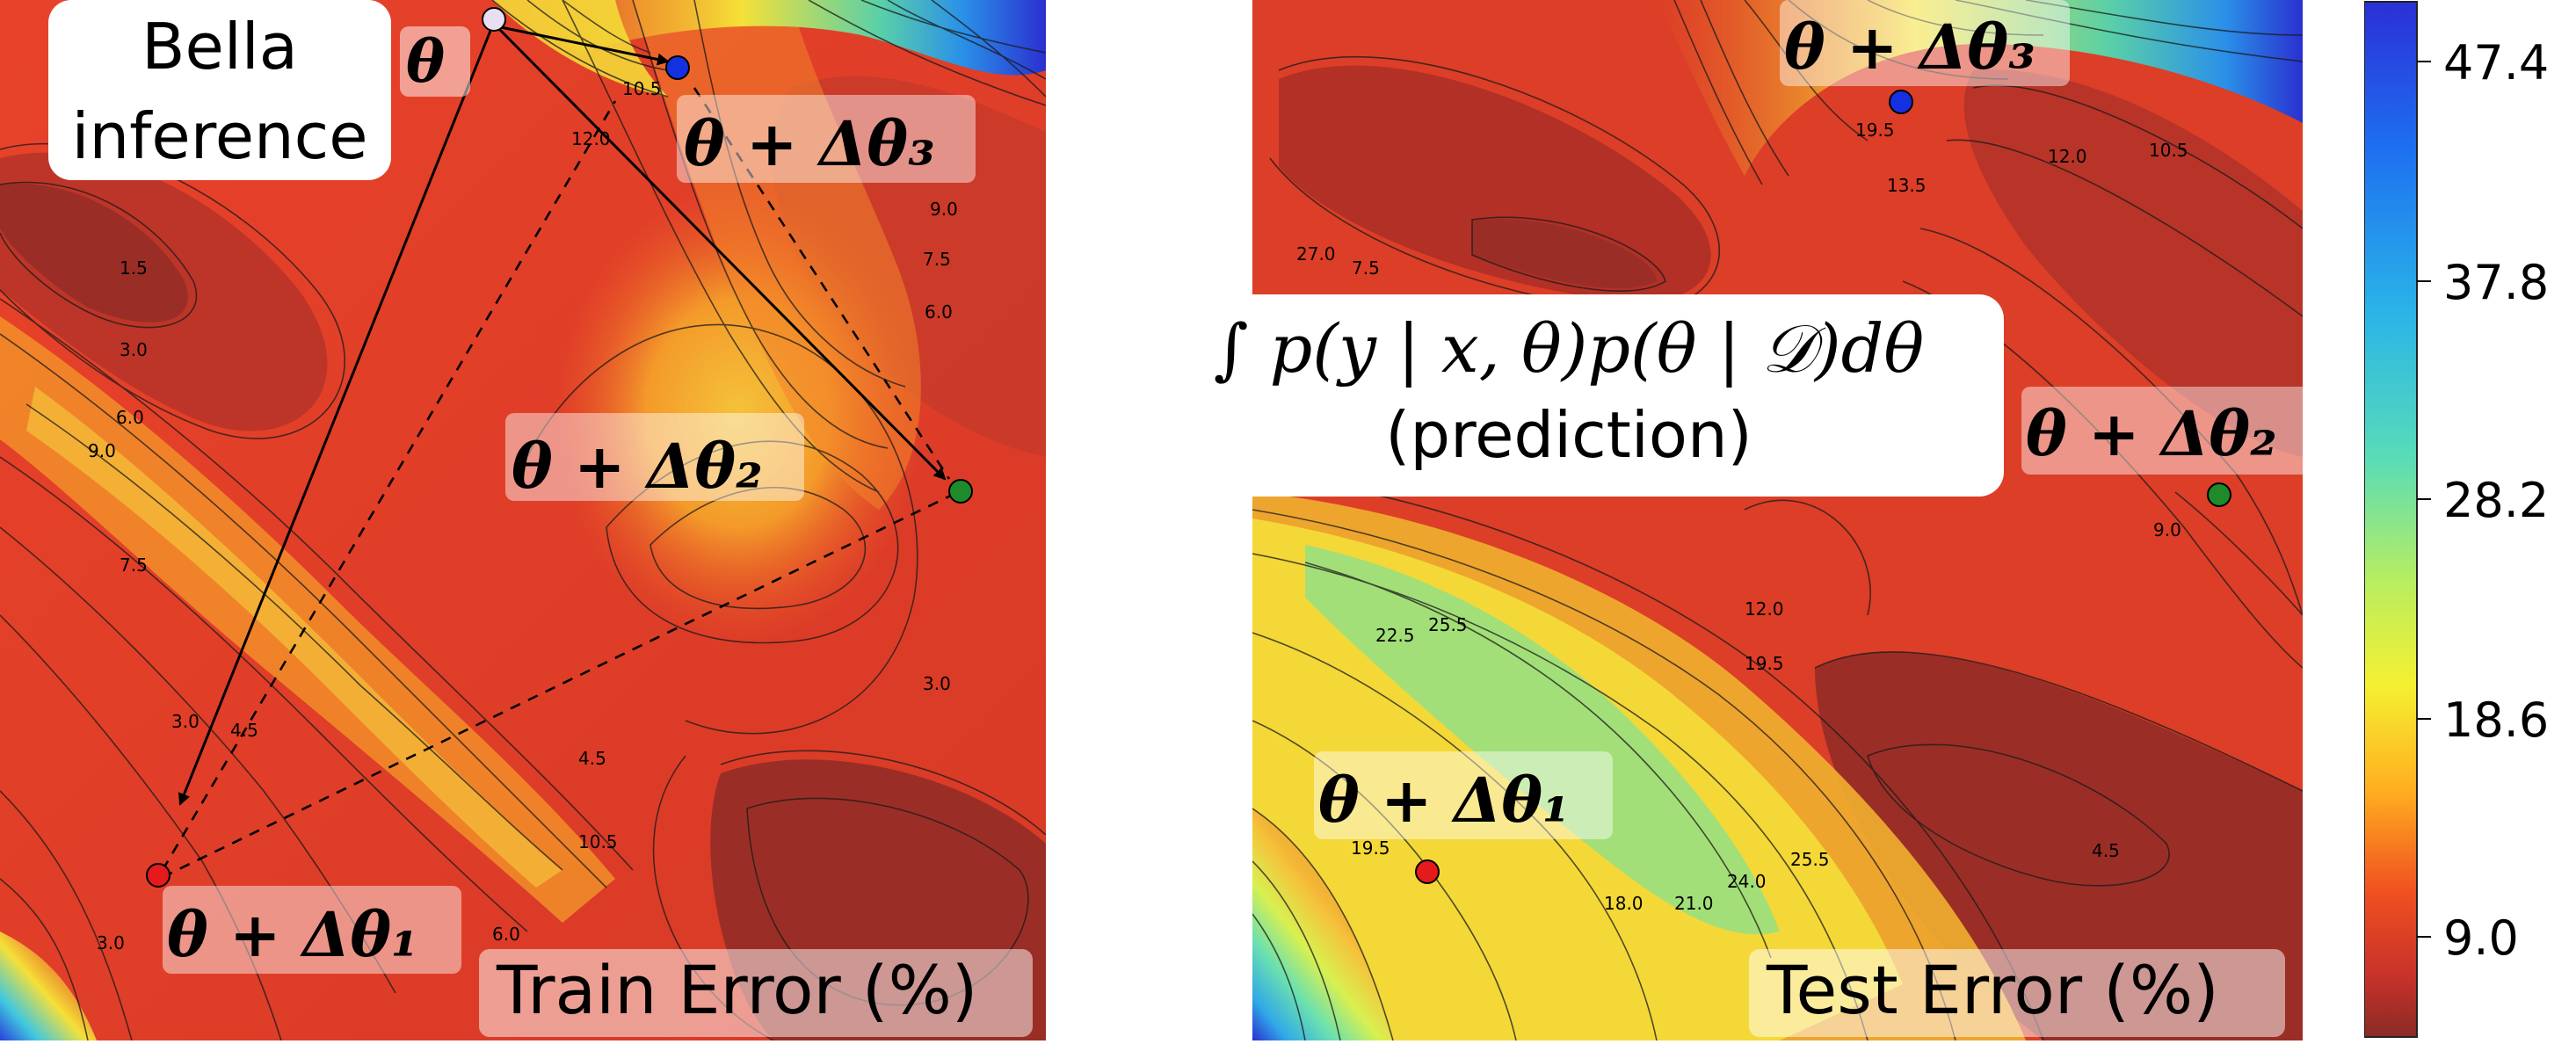 This screenshot has height=1044, width=2576. I want to click on bella-callout-box, so click(219, 90).